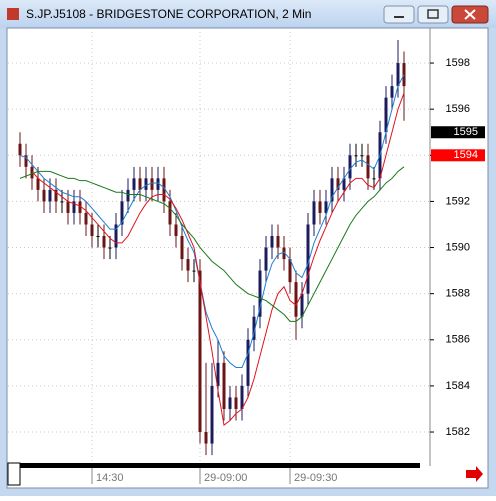  What do you see at coordinates (458, 294) in the screenshot?
I see `y-tick-label: 1588` at bounding box center [458, 294].